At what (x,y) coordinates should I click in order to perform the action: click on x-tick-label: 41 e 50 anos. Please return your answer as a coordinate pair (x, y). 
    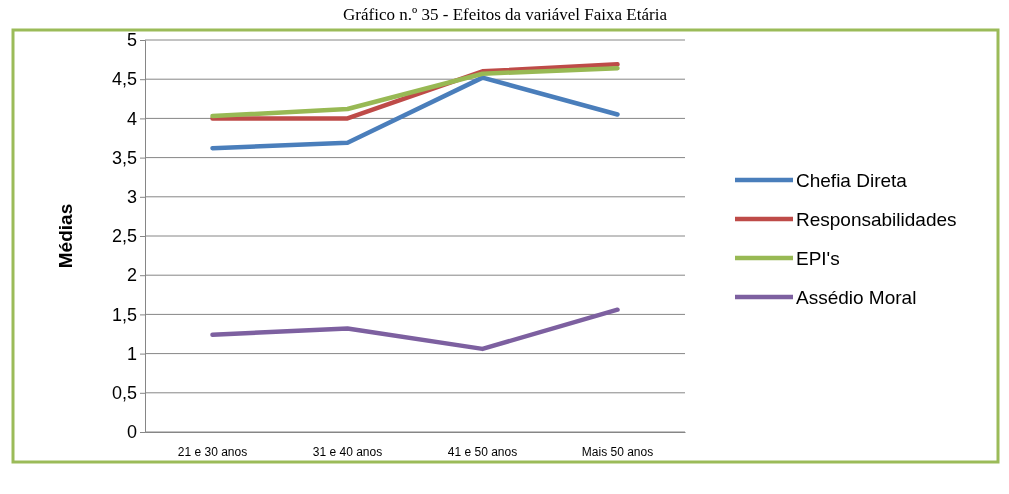
    Looking at the image, I should click on (482, 451).